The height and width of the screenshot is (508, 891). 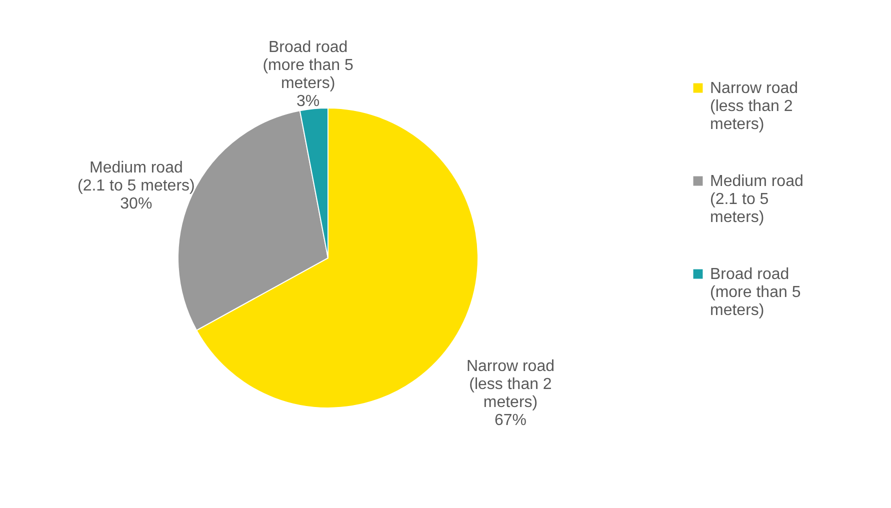 I want to click on legend-label: Narrow road (less than 2 meters), so click(x=754, y=106).